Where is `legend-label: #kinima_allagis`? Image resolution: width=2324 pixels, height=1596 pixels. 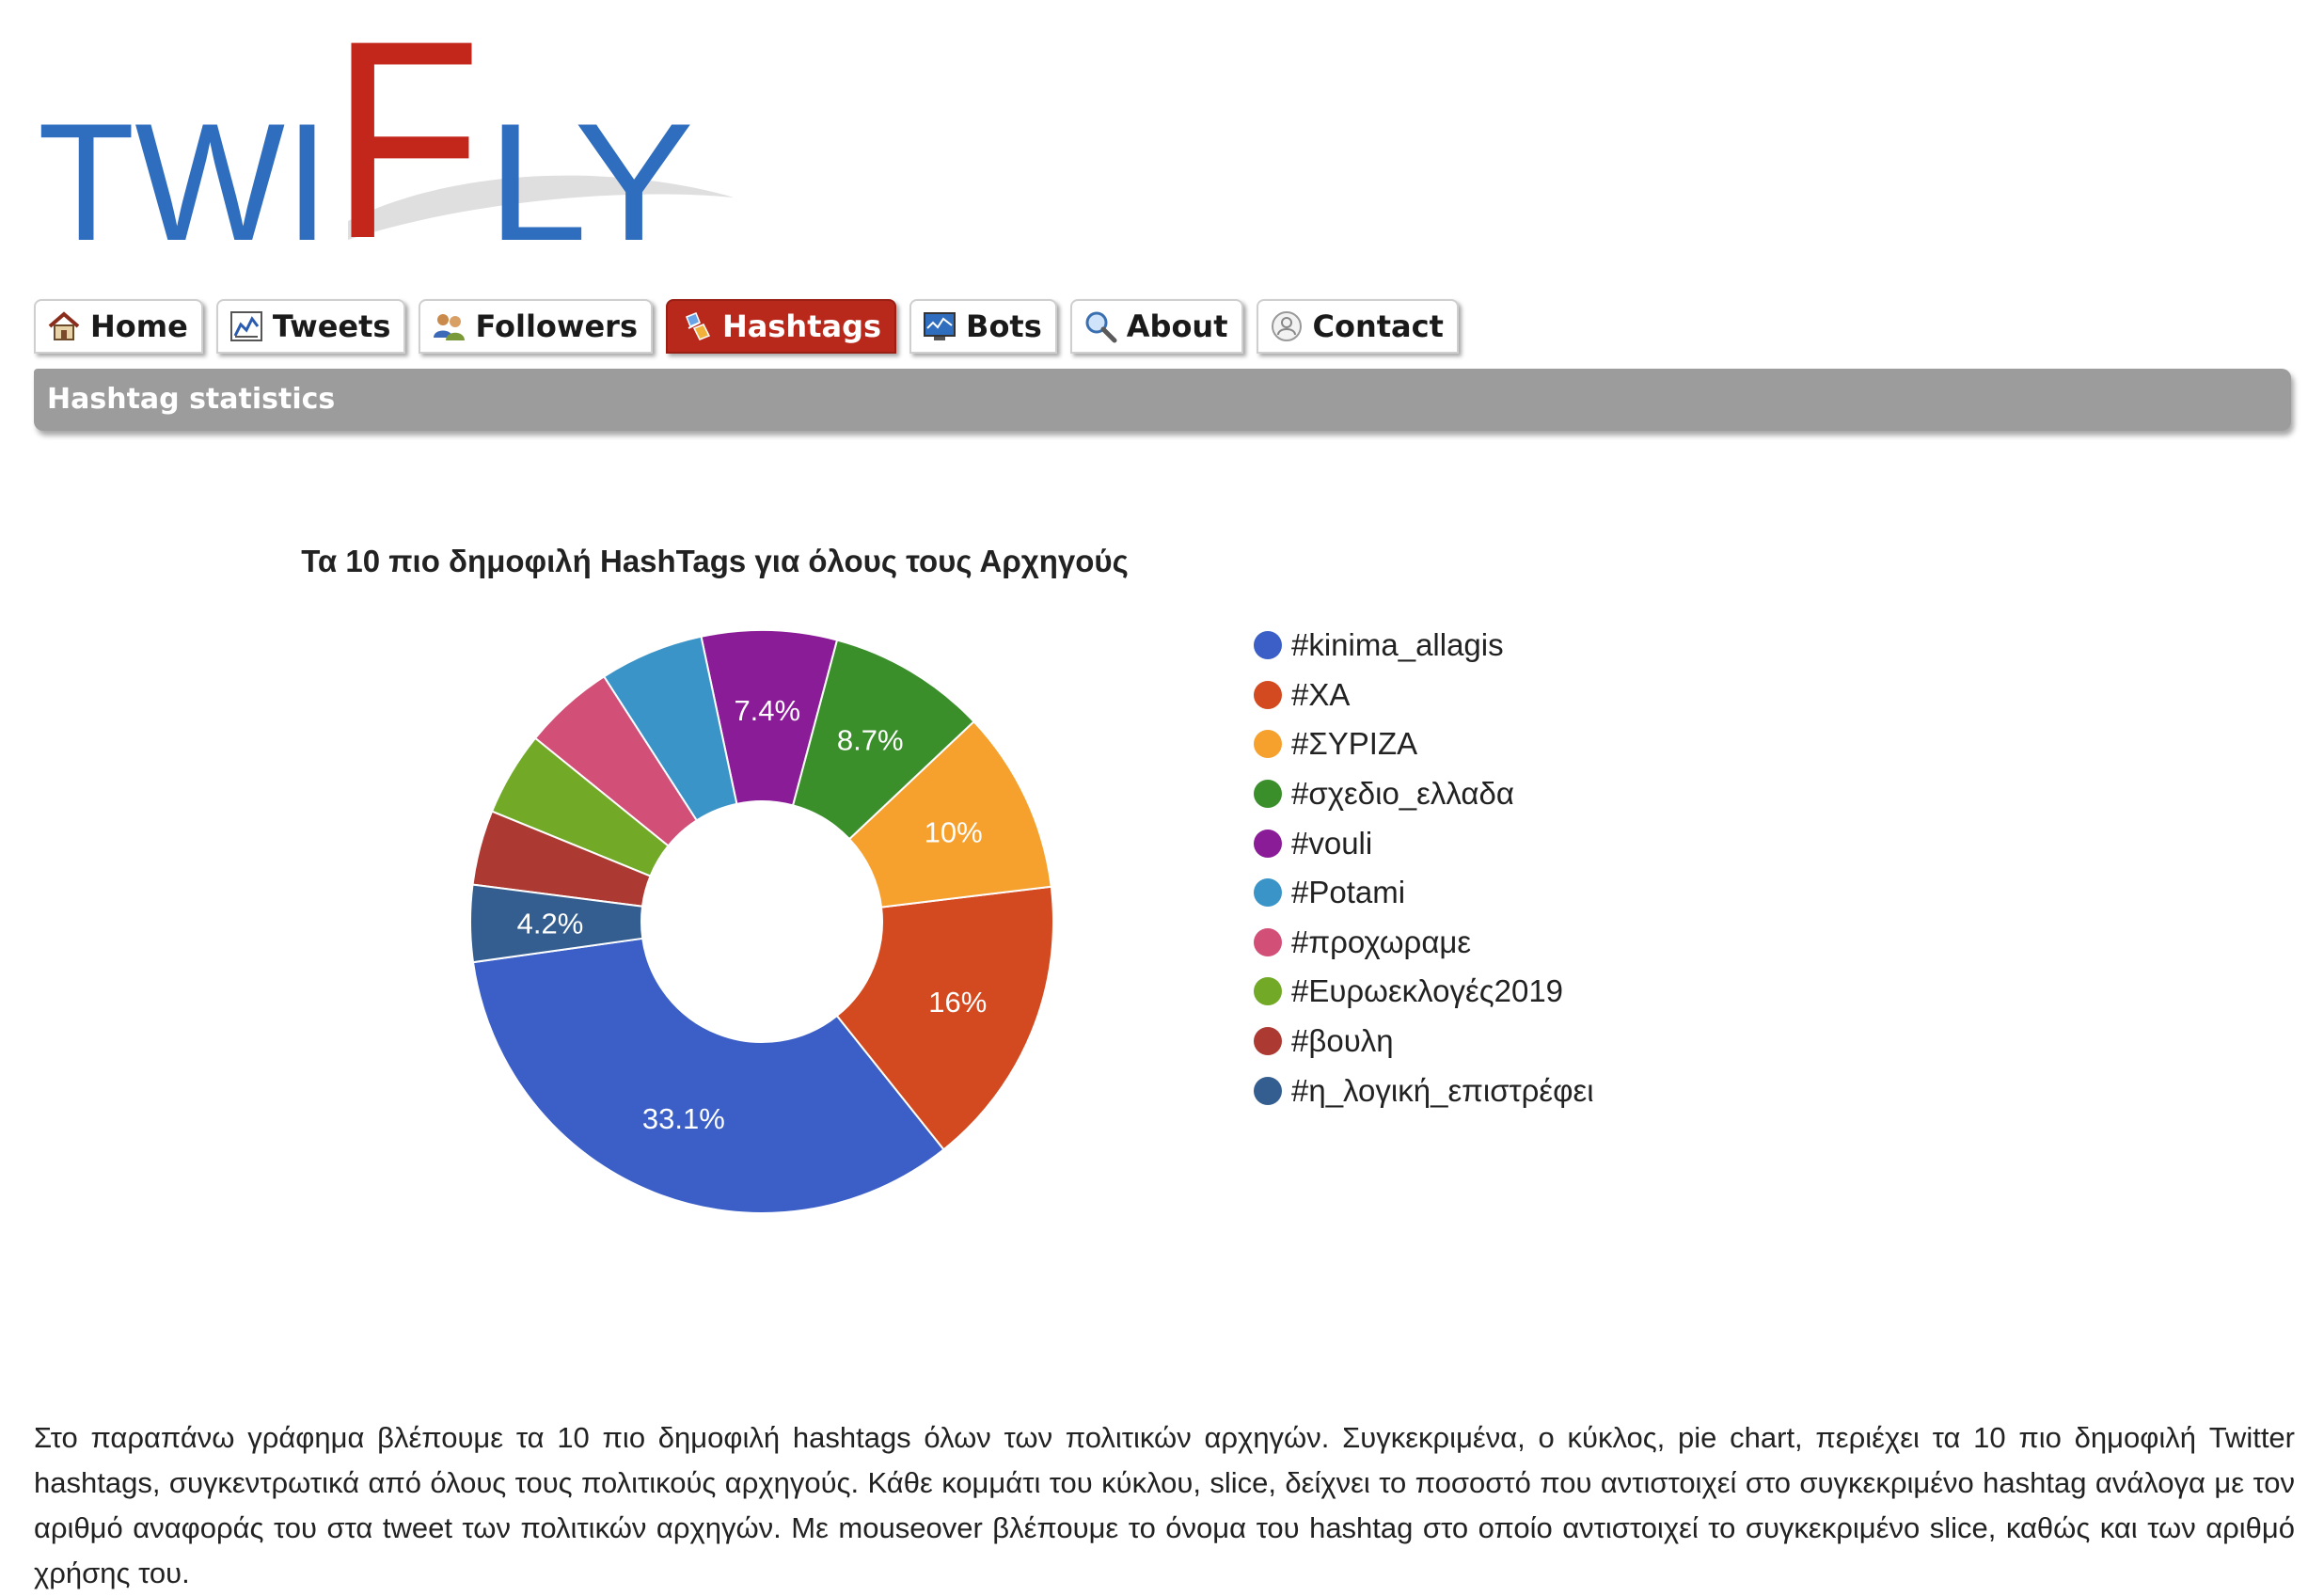
legend-label: #kinima_allagis is located at coordinates (1397, 645).